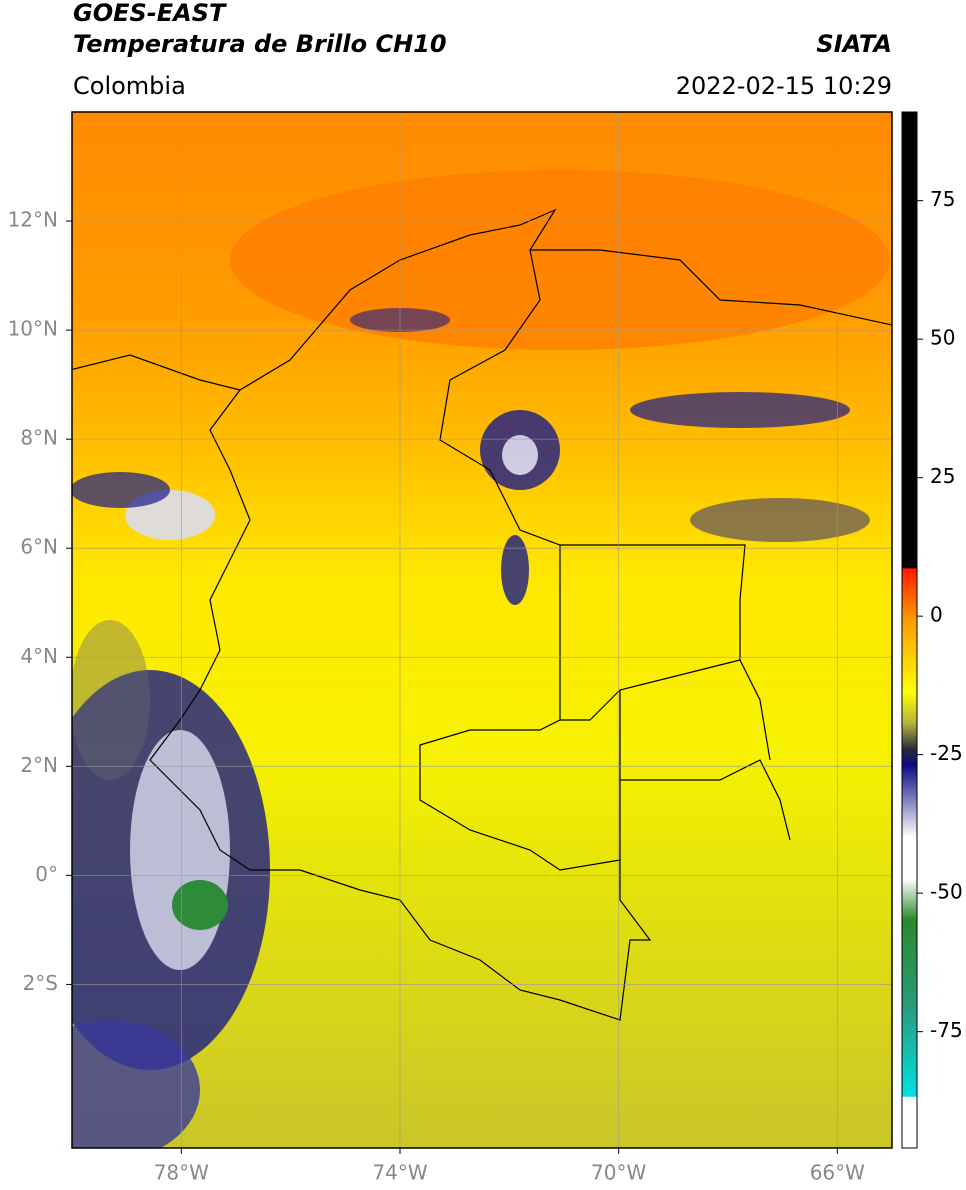 Image resolution: width=966 pixels, height=1190 pixels. I want to click on y-tick-label: 6°N, so click(39, 547).